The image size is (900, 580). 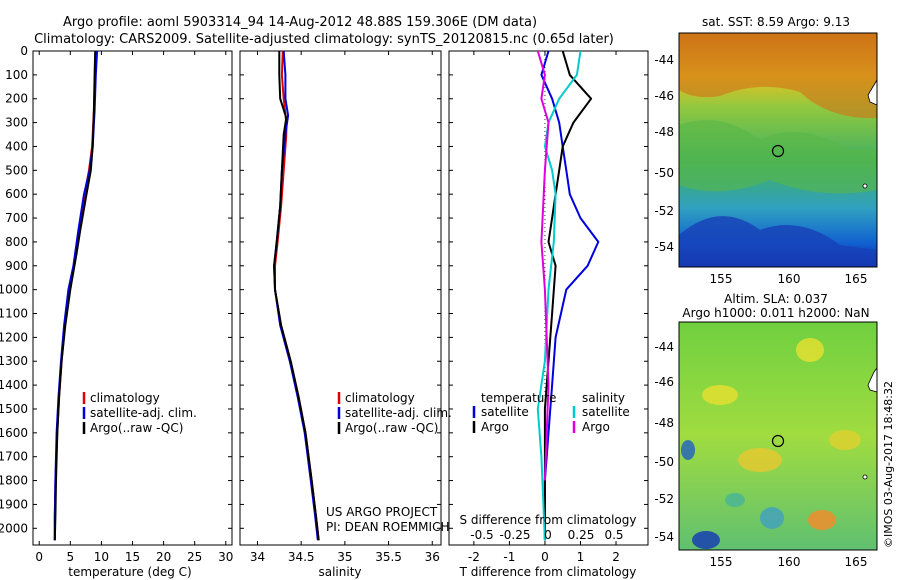 What do you see at coordinates (301, 557) in the screenshot?
I see `x-tick-label: 34.5` at bounding box center [301, 557].